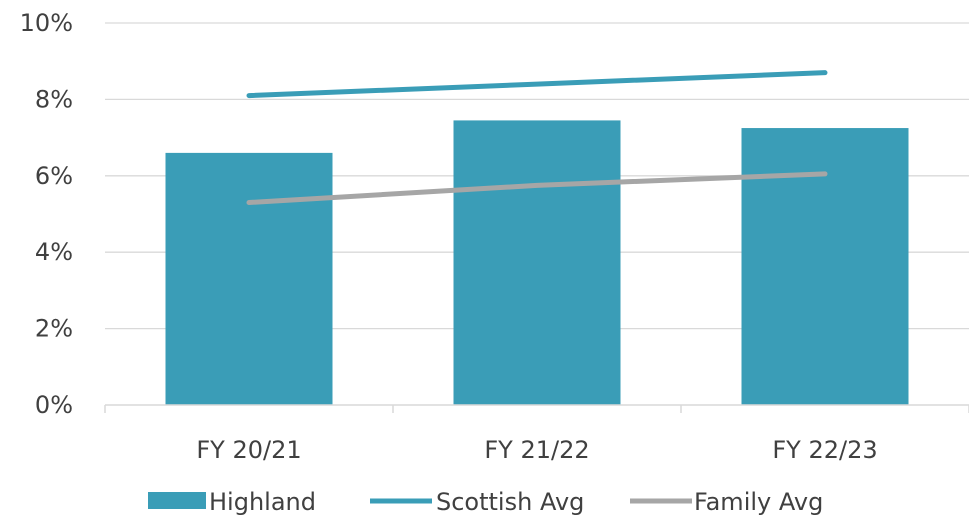 Image resolution: width=969 pixels, height=517 pixels. Describe the element at coordinates (54, 329) in the screenshot. I see `y-tick-label: 2%` at that location.